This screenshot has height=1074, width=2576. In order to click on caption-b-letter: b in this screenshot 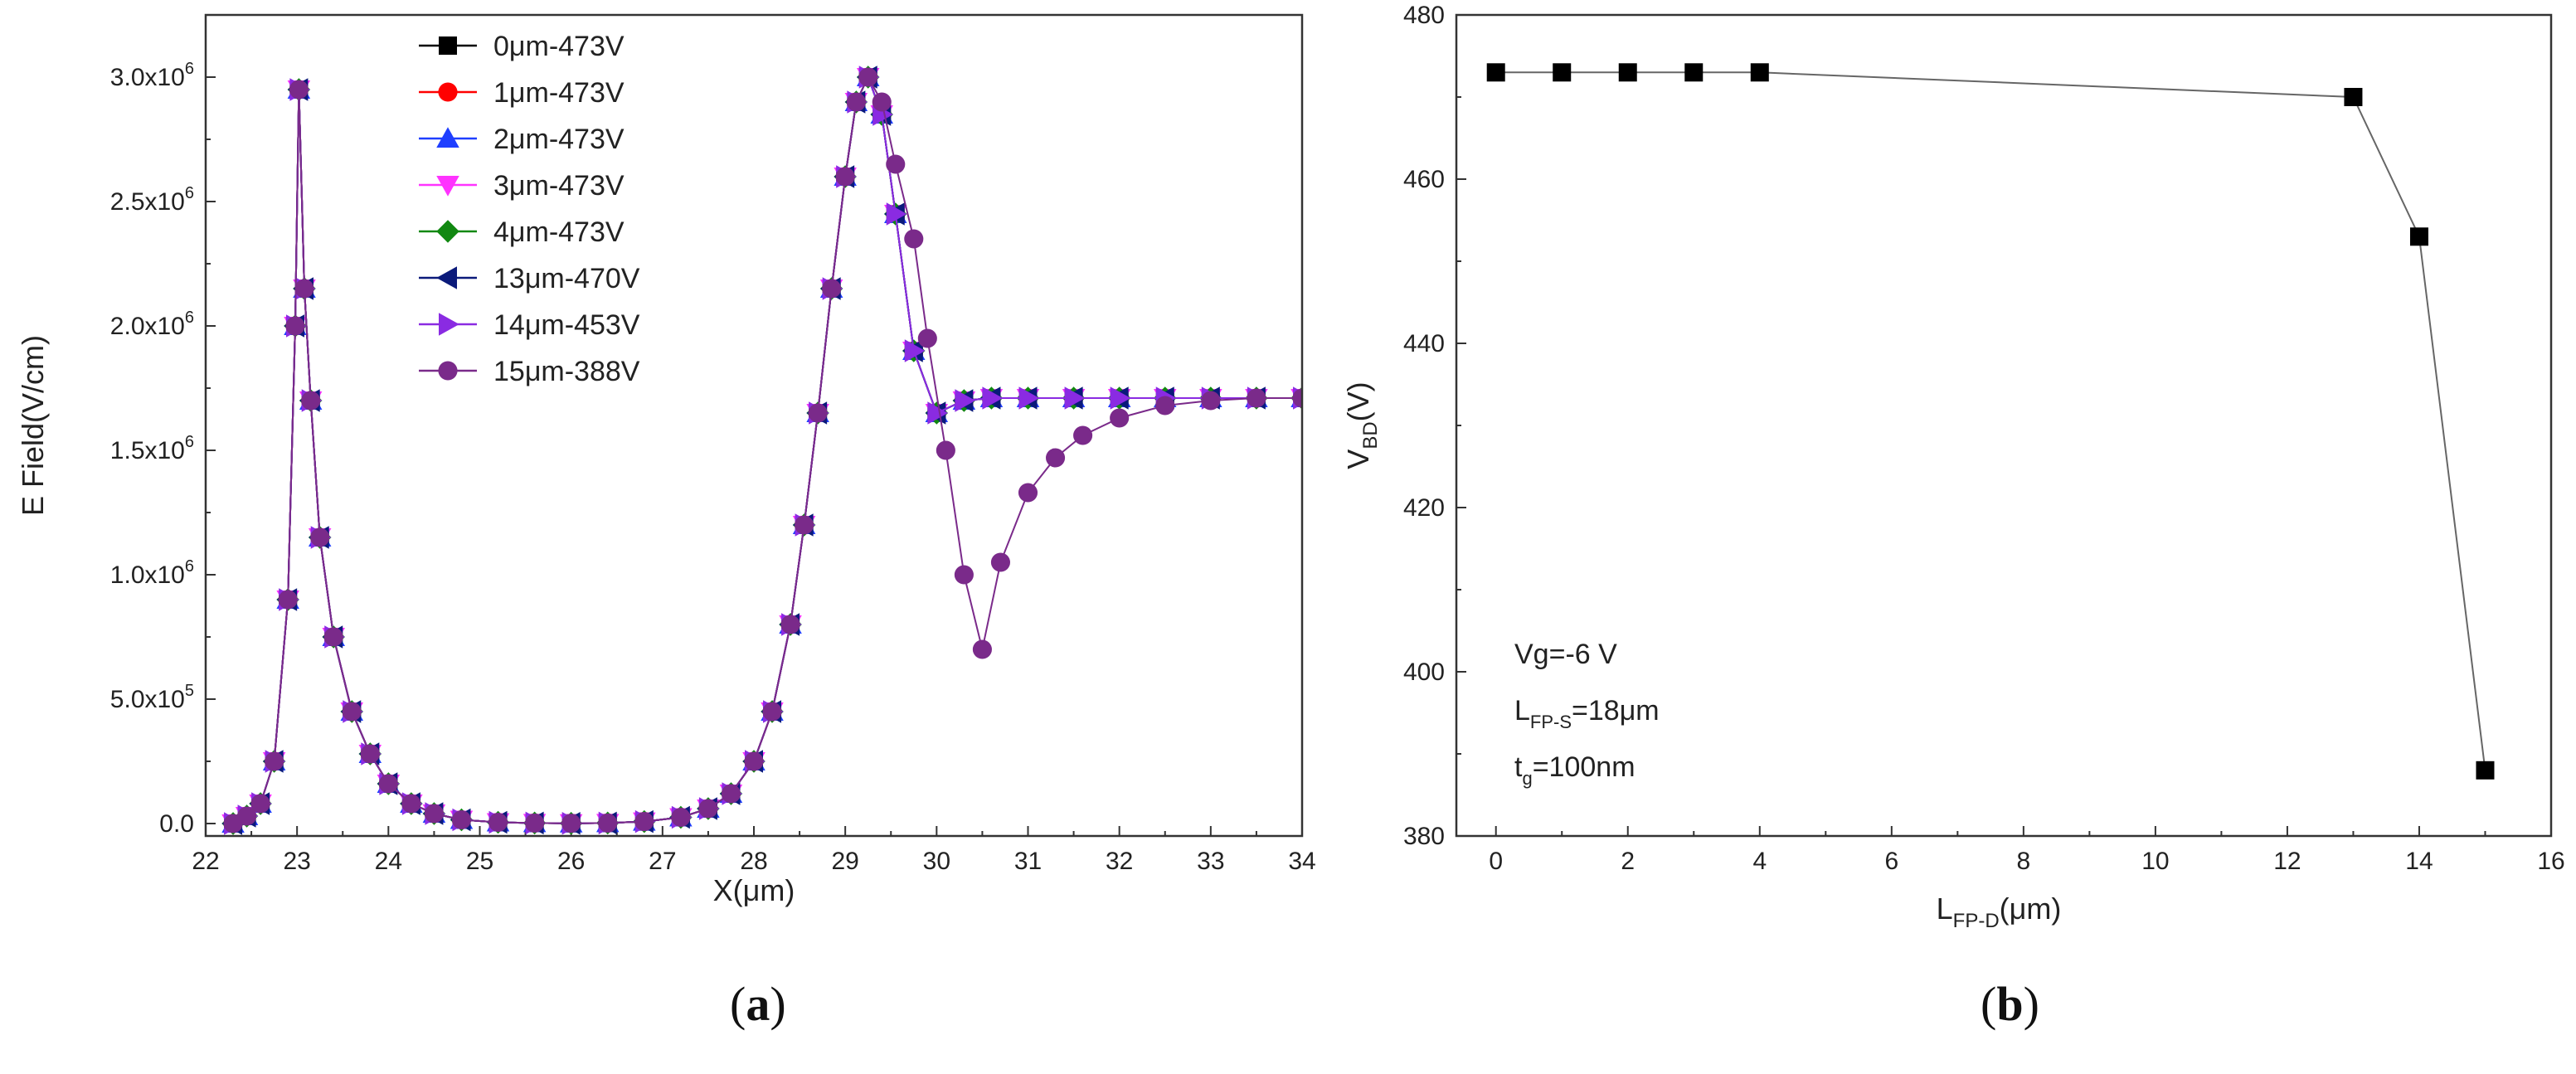, I will do `click(2009, 1004)`.